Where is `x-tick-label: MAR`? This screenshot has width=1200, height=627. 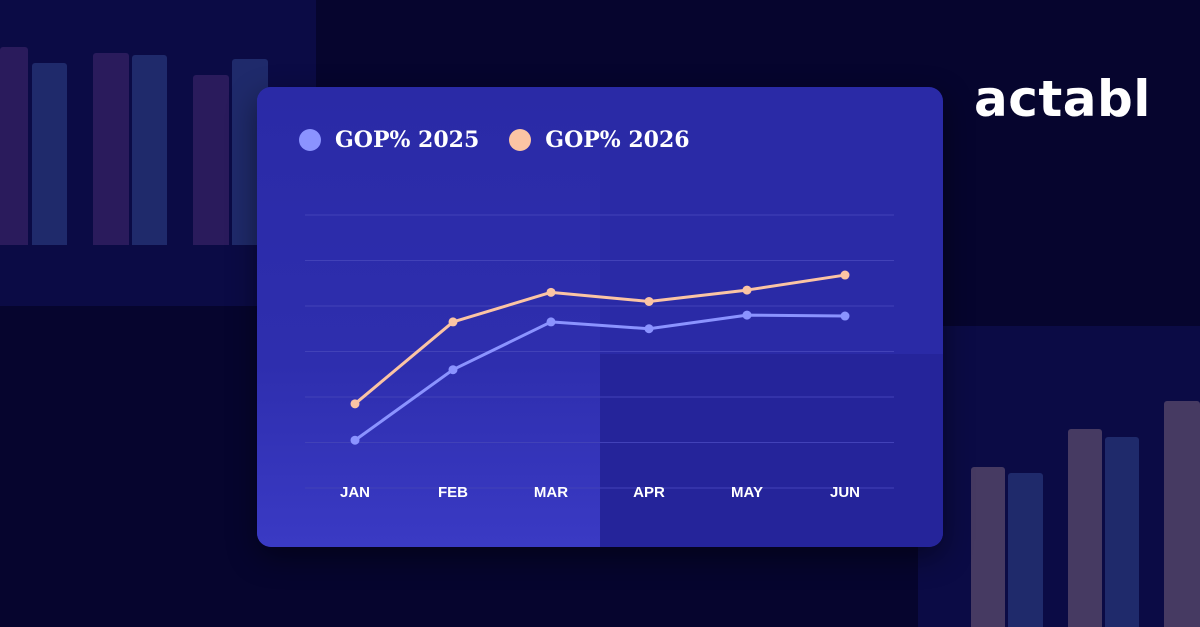 x-tick-label: MAR is located at coordinates (551, 492).